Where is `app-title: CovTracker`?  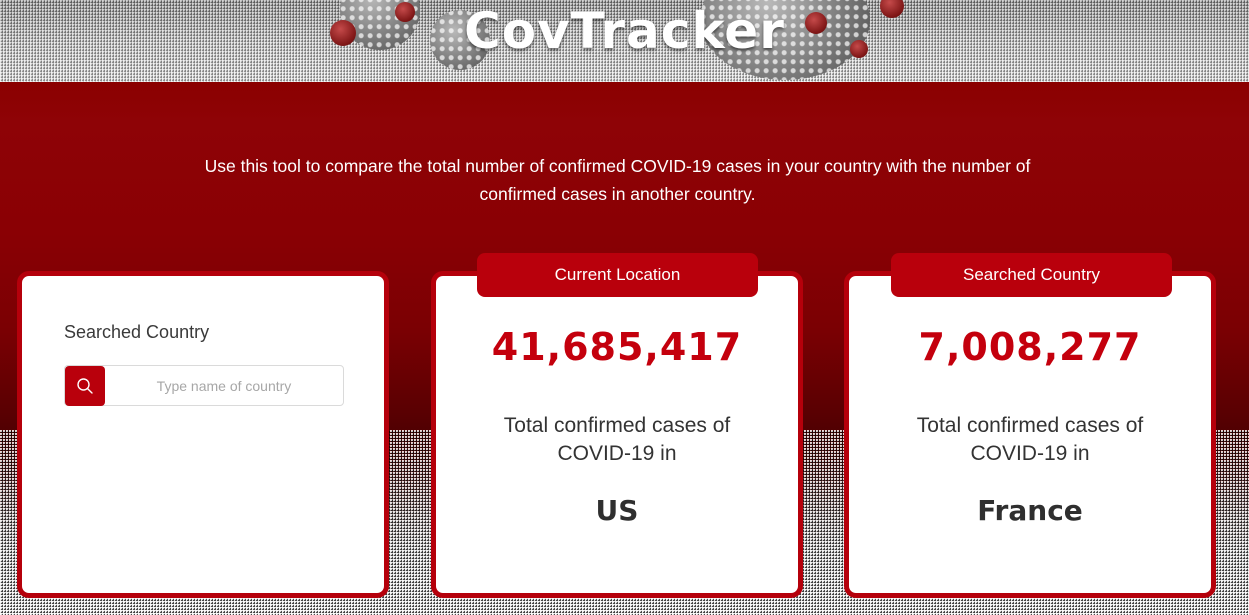
app-title: CovTracker is located at coordinates (624, 31).